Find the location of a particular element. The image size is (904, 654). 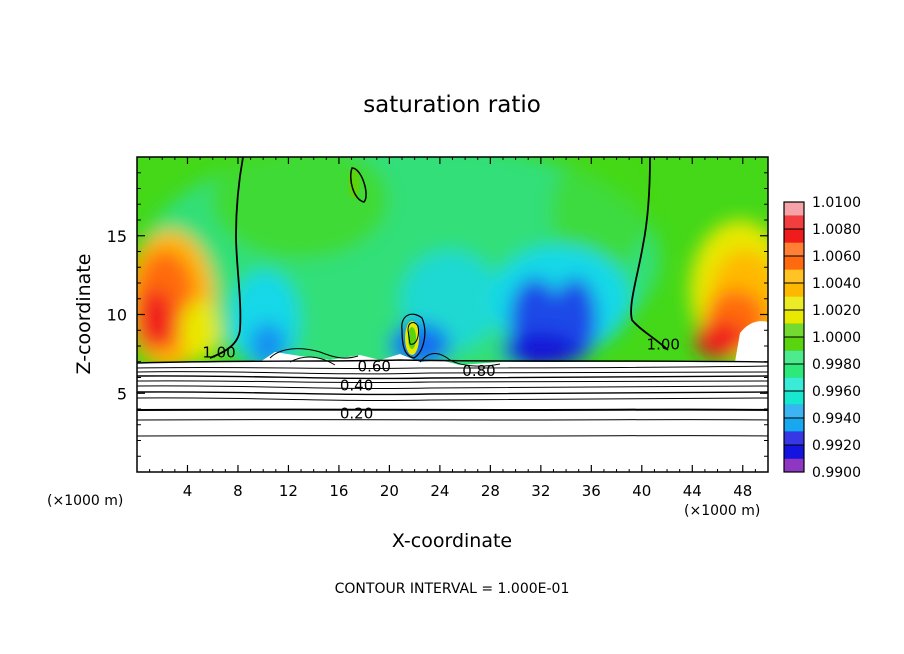

colorbar-label: 0.9960 is located at coordinates (836, 392).